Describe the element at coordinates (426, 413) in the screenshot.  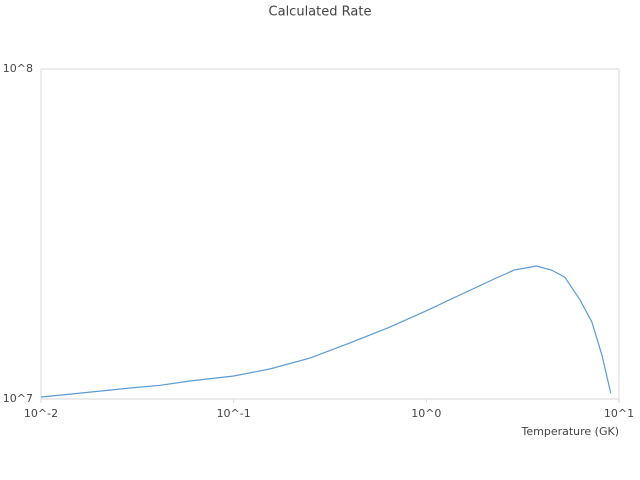
I see `x-tick-label: 10^0` at that location.